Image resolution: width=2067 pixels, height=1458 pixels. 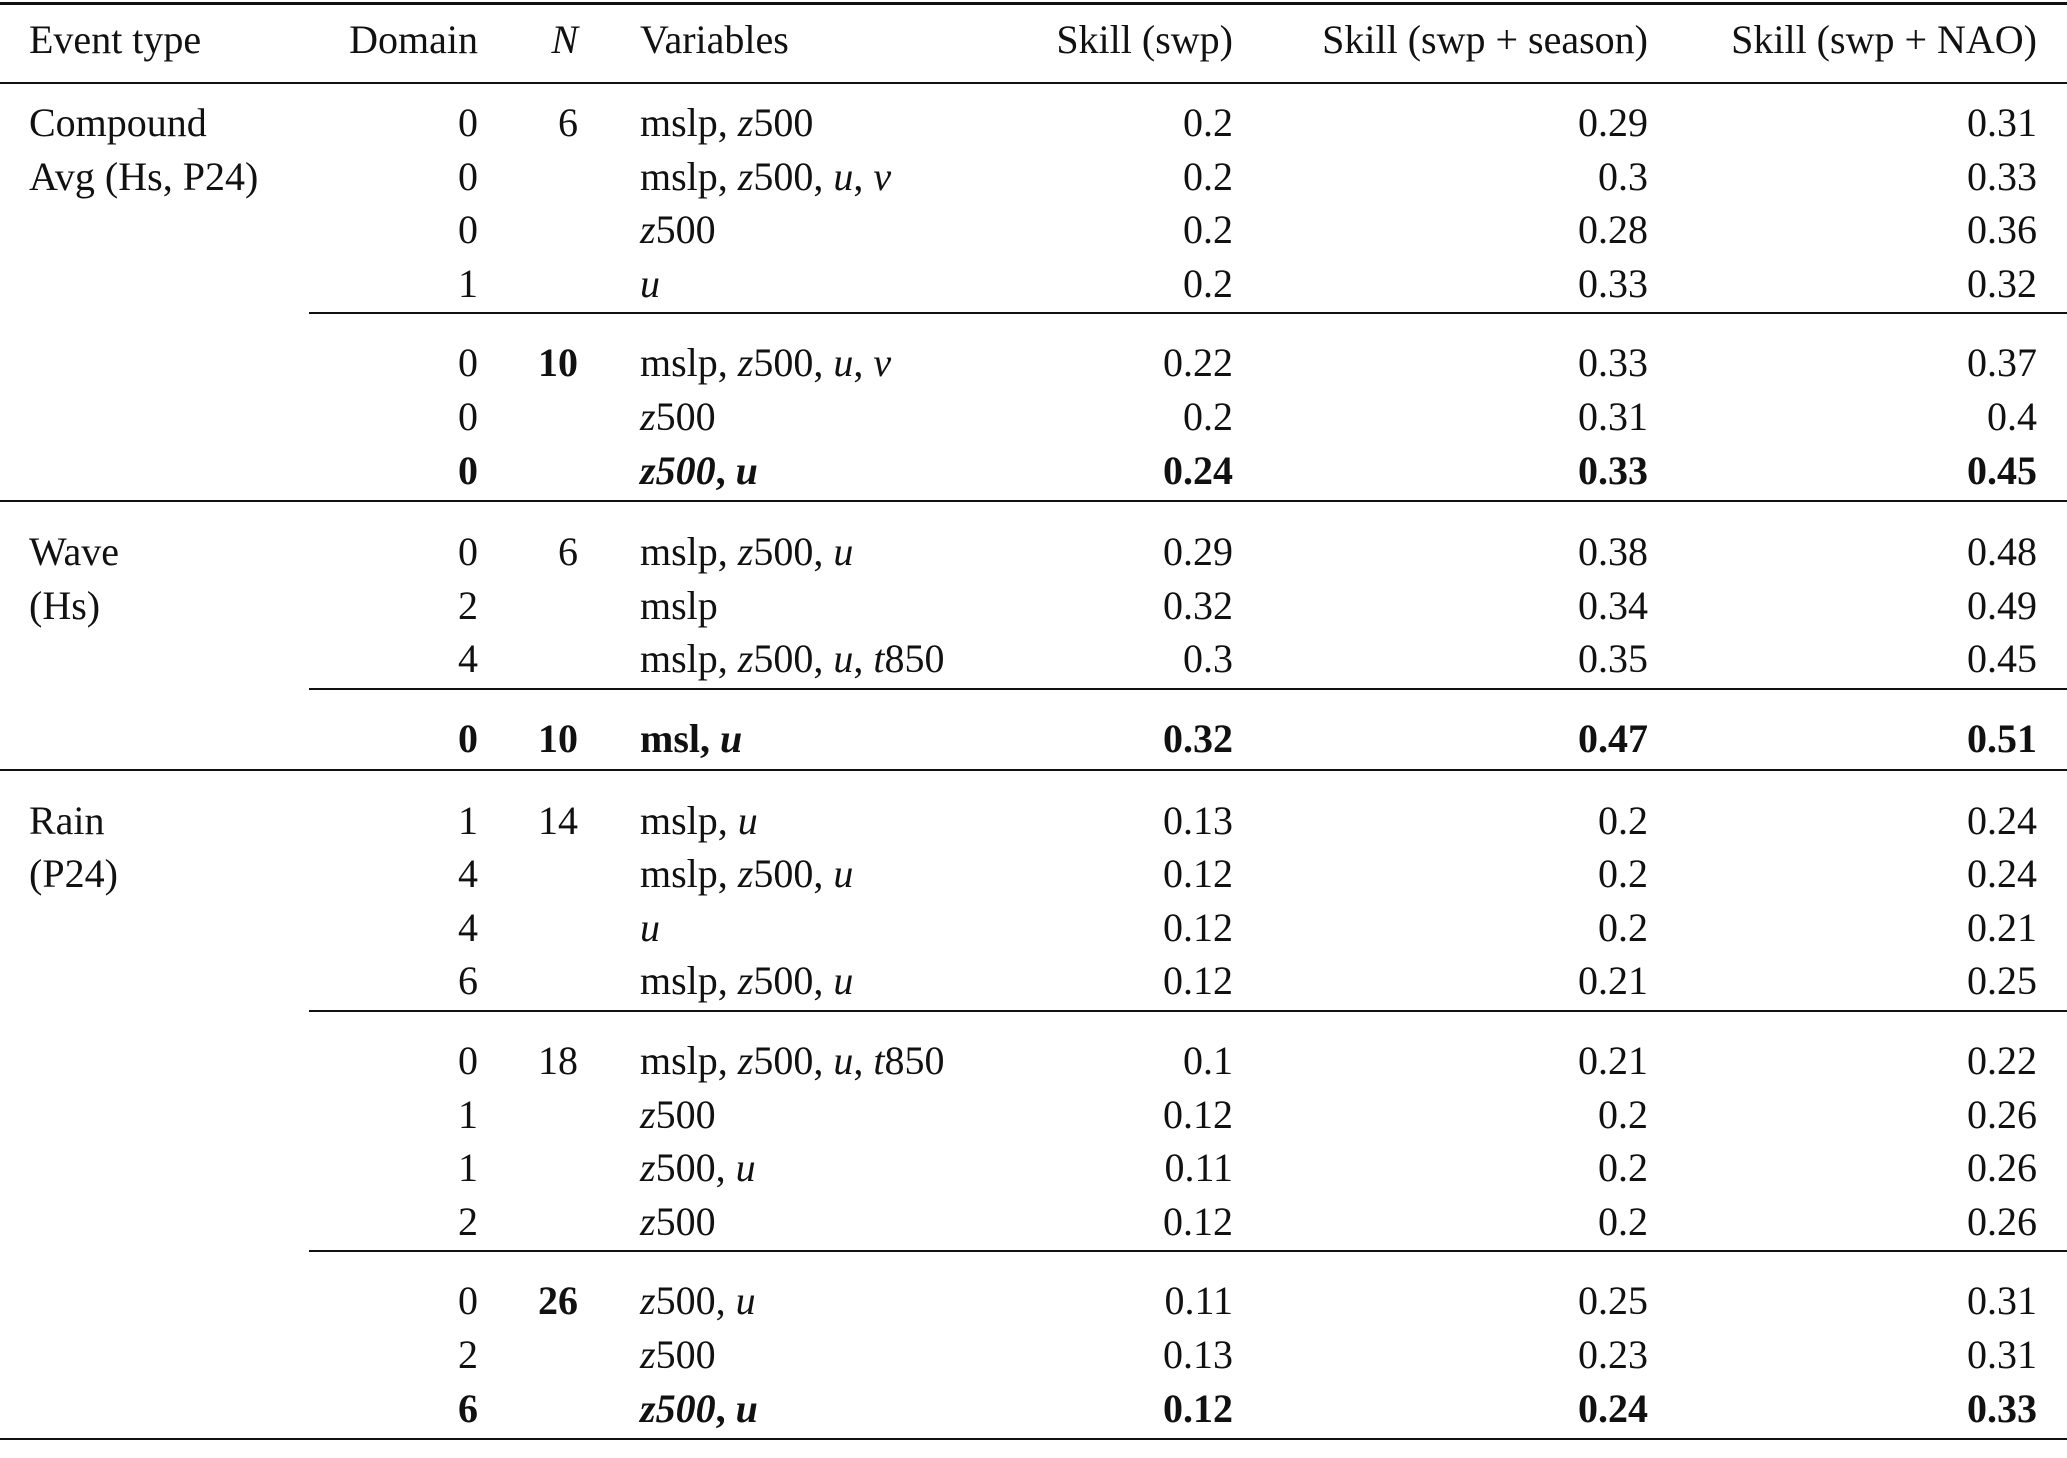 What do you see at coordinates (2002, 1301) in the screenshot?
I see `skill-swp-nao-cell: 0.31` at bounding box center [2002, 1301].